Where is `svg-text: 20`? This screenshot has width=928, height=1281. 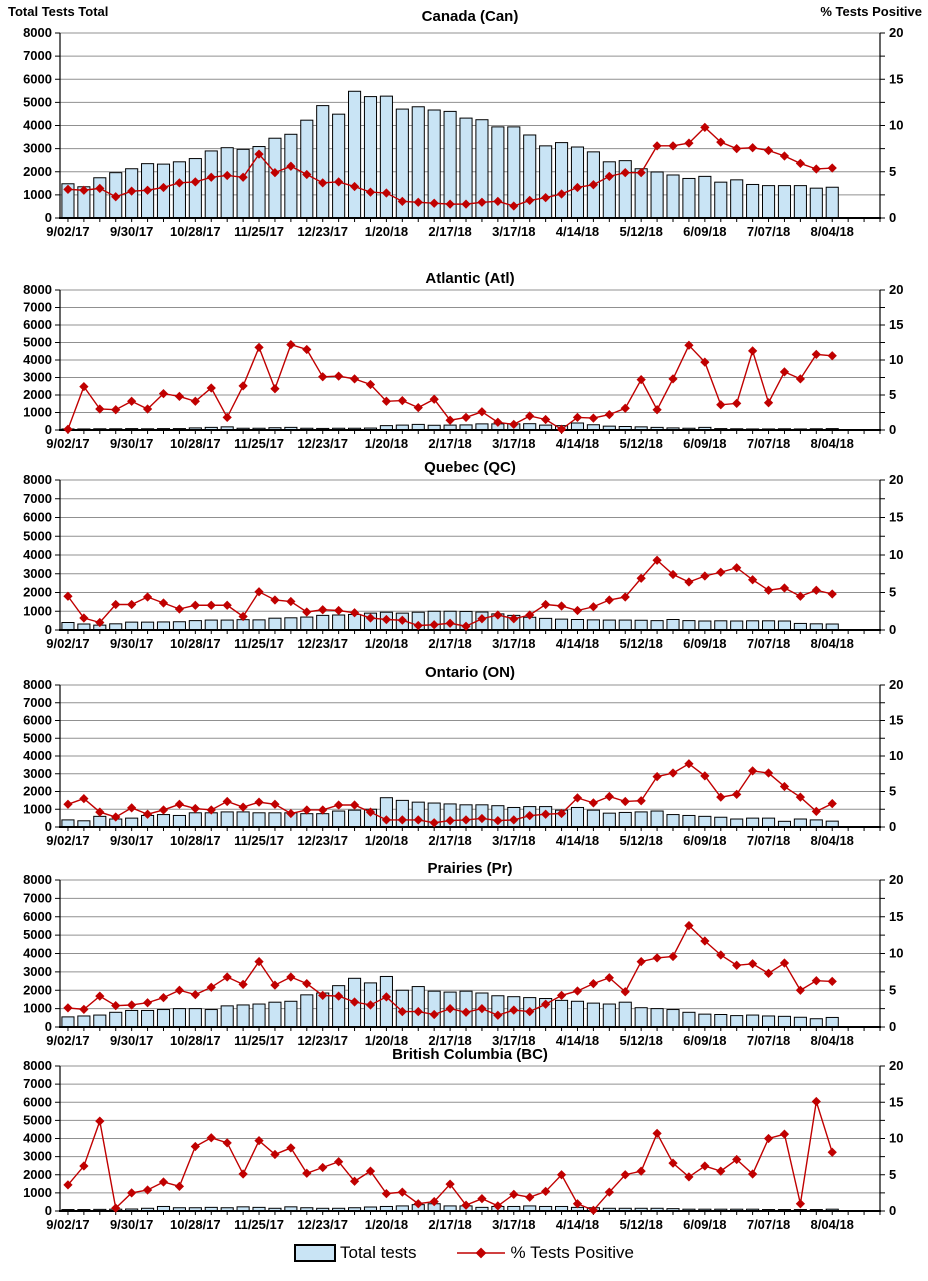
svg-text: 20 is located at coordinates (896, 479).